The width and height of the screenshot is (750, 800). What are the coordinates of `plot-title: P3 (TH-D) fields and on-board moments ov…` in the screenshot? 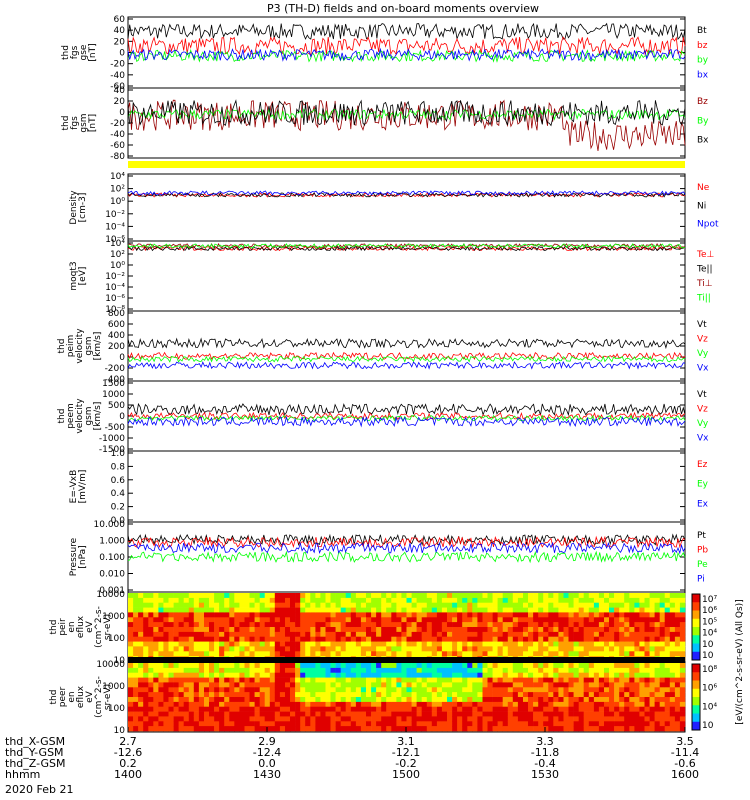 It's located at (403, 8).